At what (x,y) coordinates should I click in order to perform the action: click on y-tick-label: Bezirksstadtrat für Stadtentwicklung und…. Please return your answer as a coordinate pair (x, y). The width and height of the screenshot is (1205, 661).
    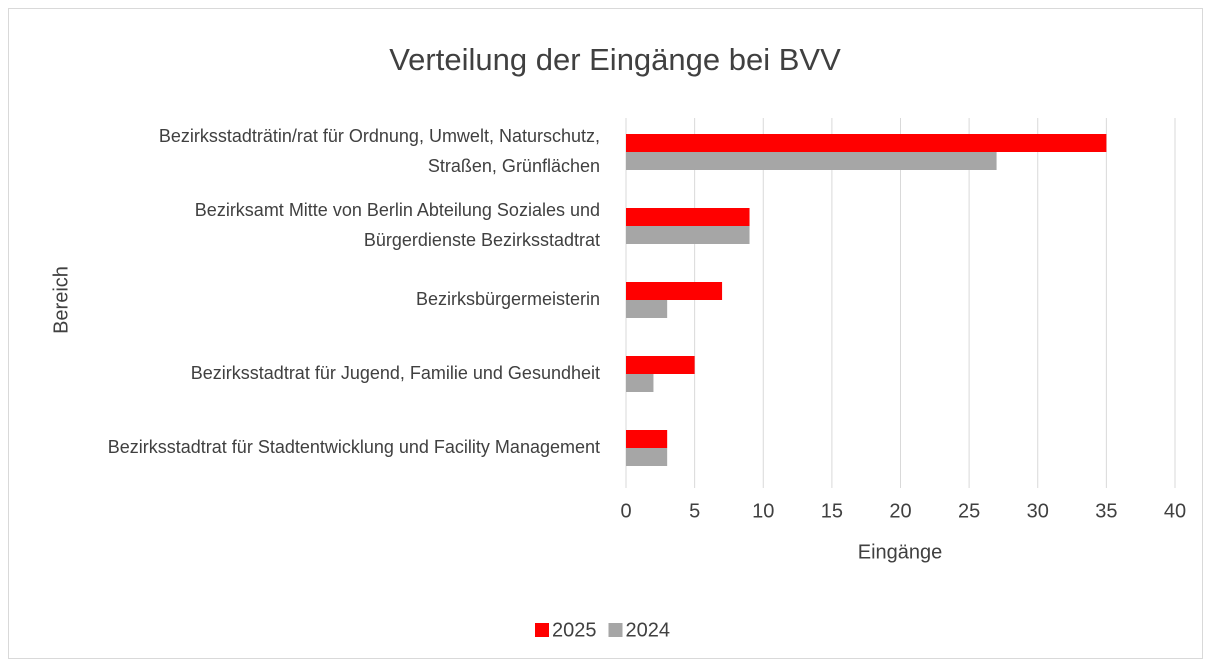
    Looking at the image, I should click on (354, 447).